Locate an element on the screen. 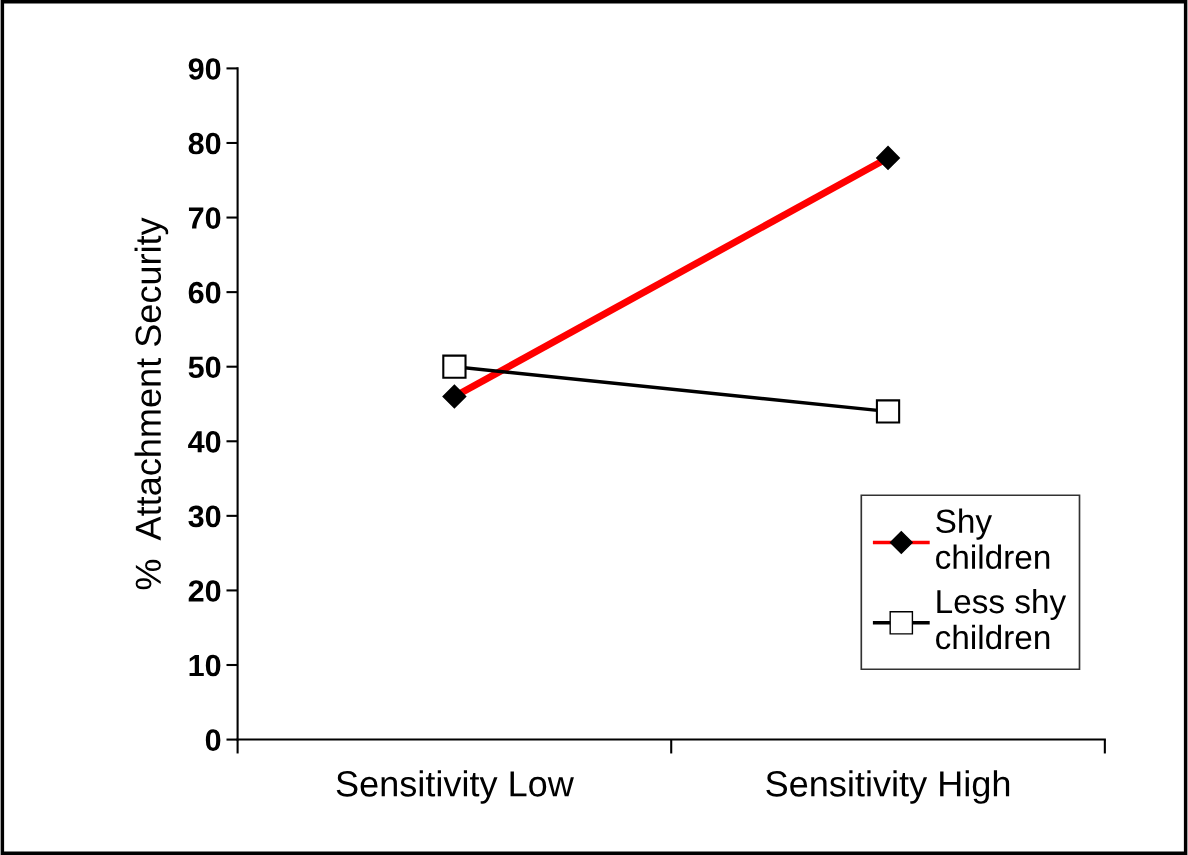  legend-label: Less shy children is located at coordinates (1001, 619).